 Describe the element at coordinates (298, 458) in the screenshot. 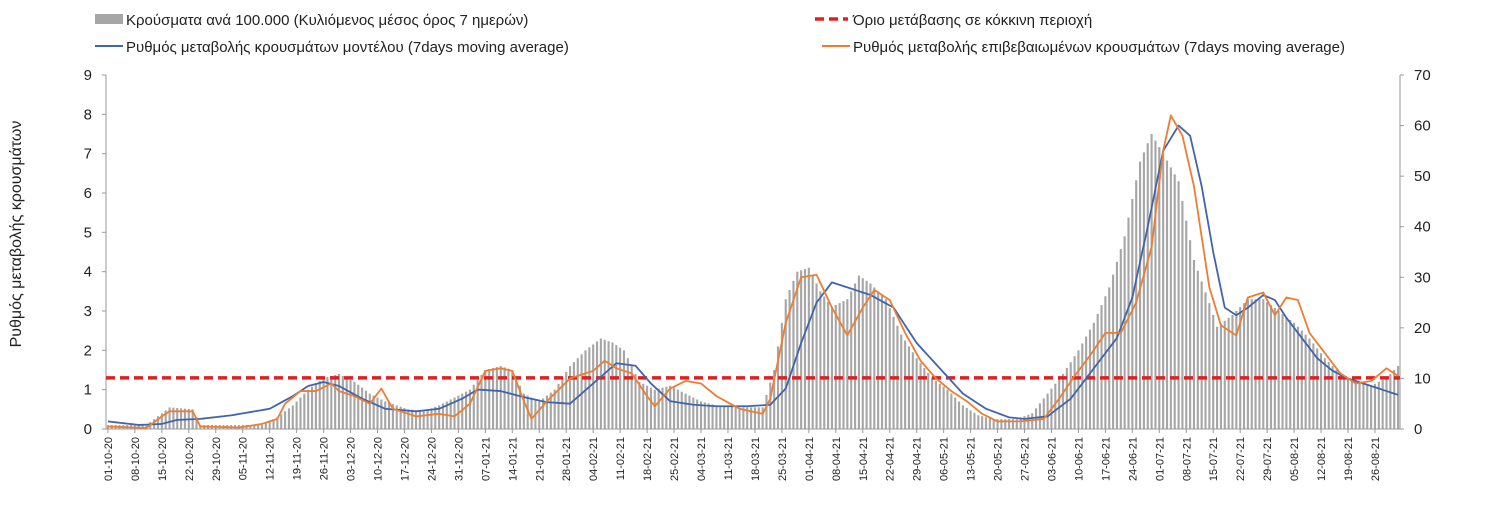

I see `x-tick-label: 19-11-20` at that location.